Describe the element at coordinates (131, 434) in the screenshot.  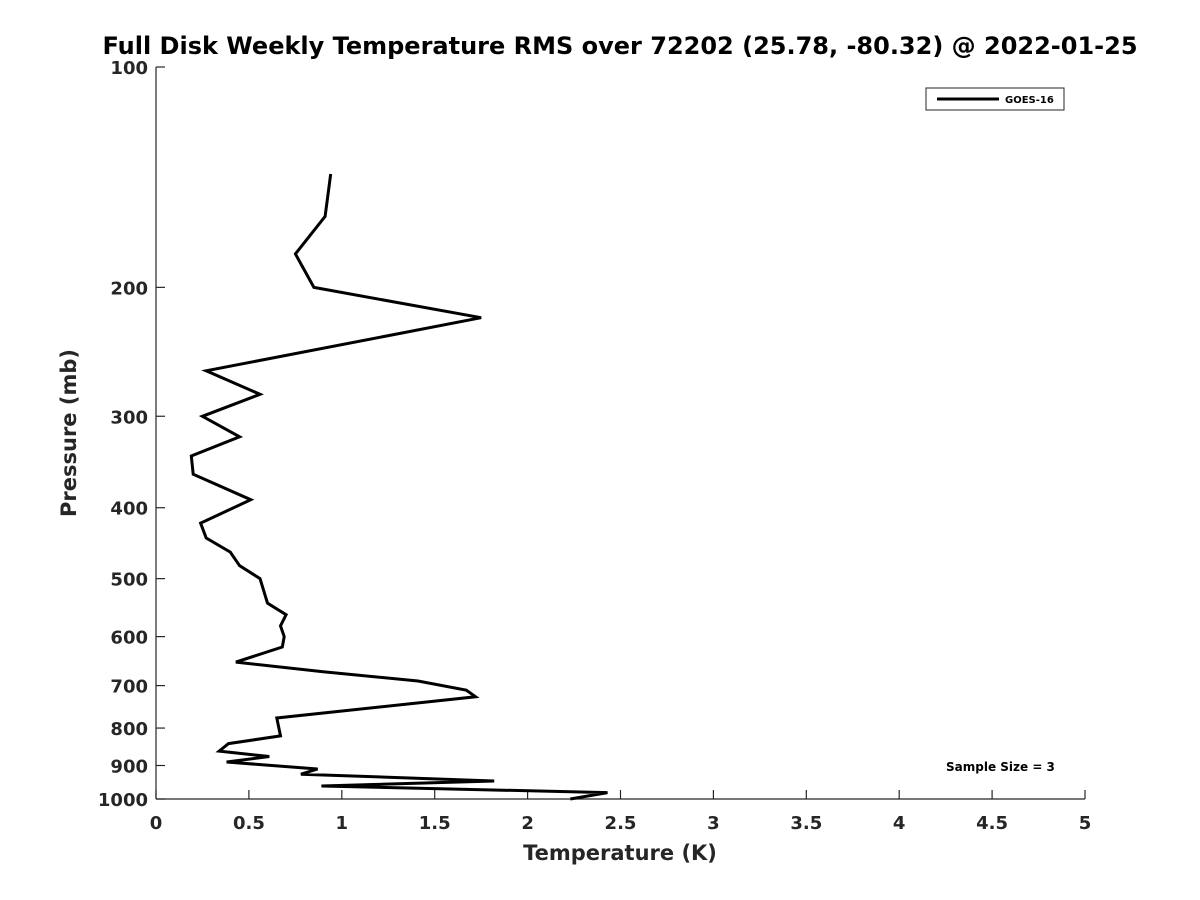
I see `y-axis-ticks: 100 200 300 400 500 600 700 800 900 1000` at that location.